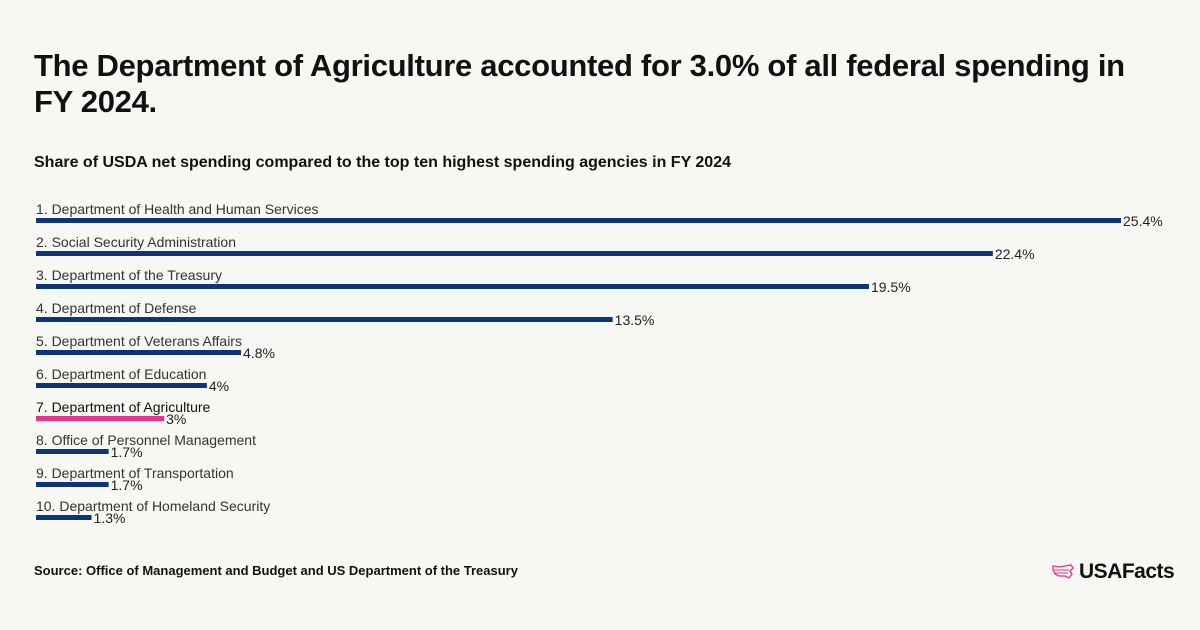 This screenshot has width=1200, height=630. I want to click on value-label: 4.8%, so click(259, 353).